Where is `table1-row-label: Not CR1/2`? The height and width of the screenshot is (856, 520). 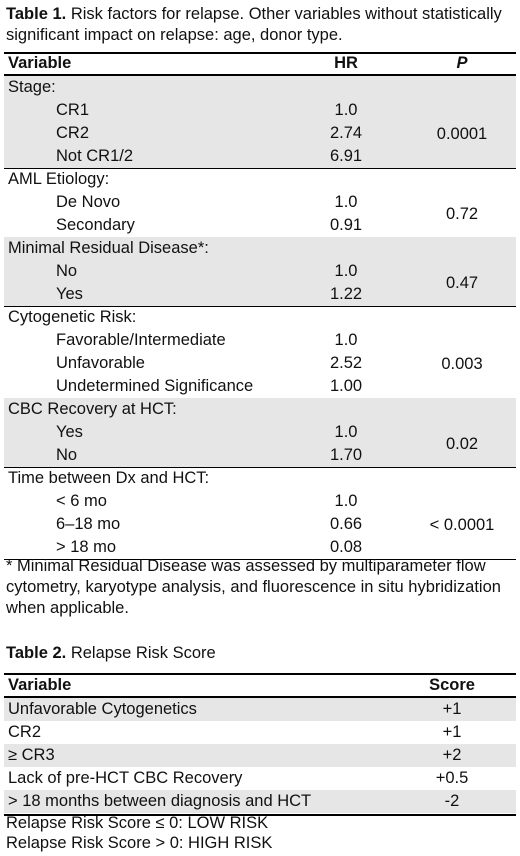
table1-row-label: Not CR1/2 is located at coordinates (95, 156).